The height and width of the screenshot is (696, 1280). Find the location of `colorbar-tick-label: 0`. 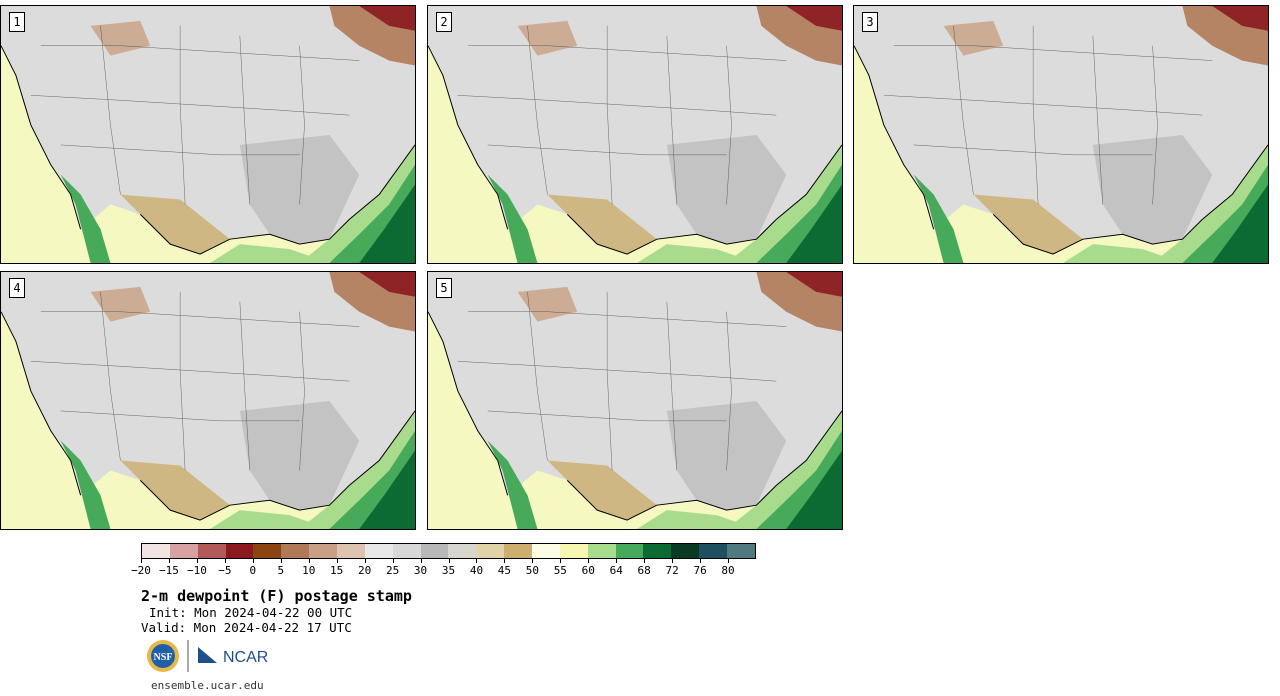

colorbar-tick-label: 0 is located at coordinates (253, 570).